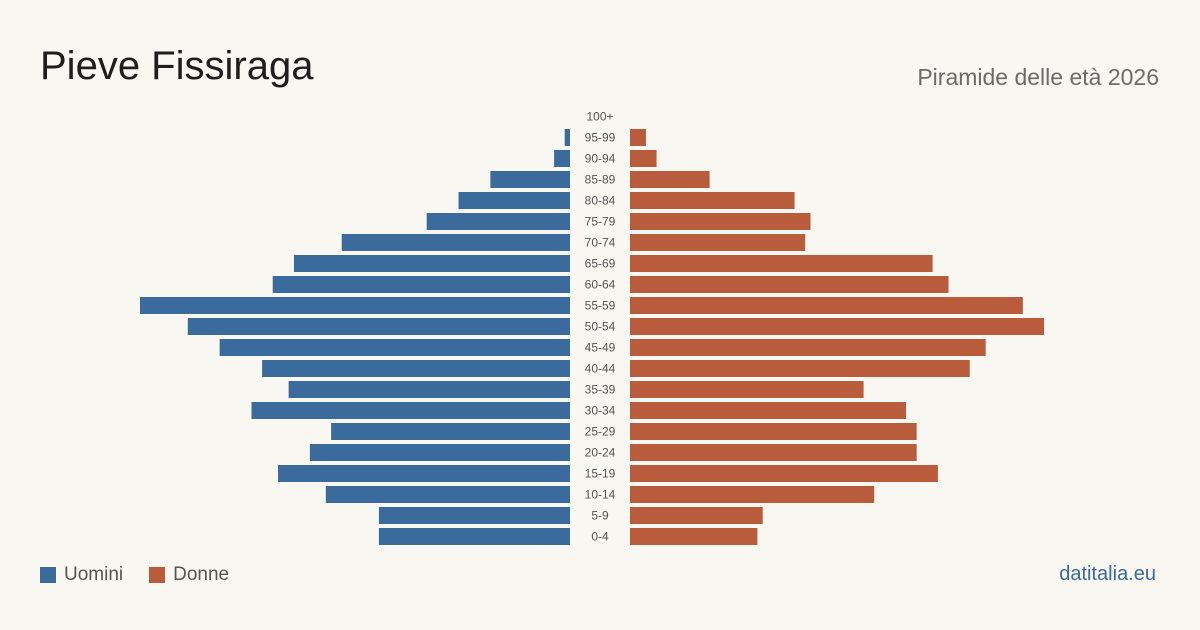  Describe the element at coordinates (600, 264) in the screenshot. I see `age-label-65-69: 65-69` at that location.